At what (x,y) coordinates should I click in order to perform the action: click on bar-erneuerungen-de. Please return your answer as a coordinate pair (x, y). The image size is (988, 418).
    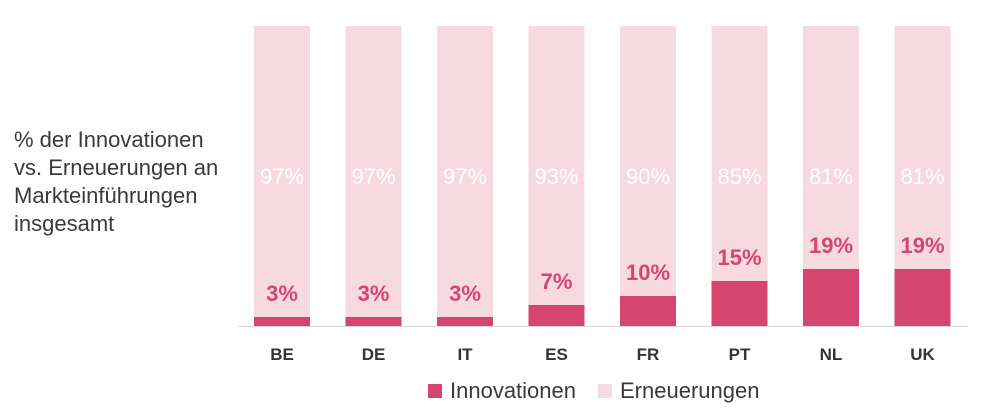
    Looking at the image, I should click on (373, 171).